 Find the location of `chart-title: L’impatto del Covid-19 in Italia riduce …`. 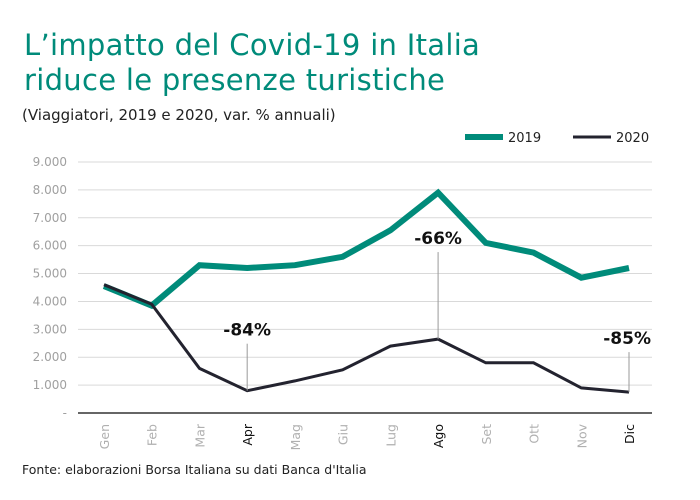

chart-title: L’impatto del Covid-19 in Italia riduce … is located at coordinates (252, 63).